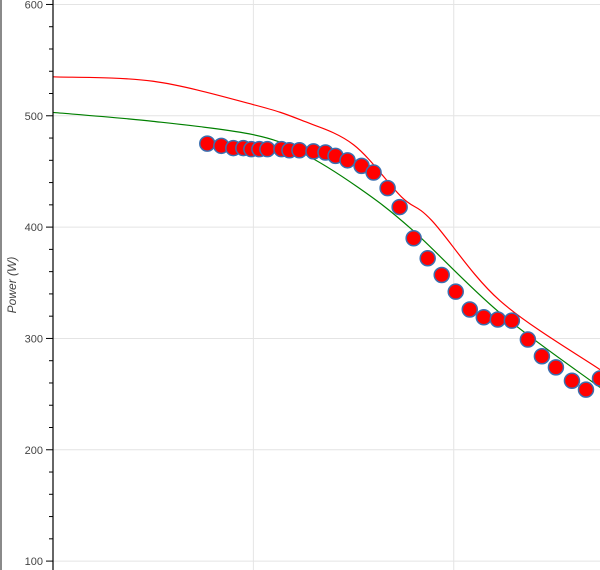 This screenshot has height=570, width=600. Describe the element at coordinates (39, 285) in the screenshot. I see `y-axis: 100 200 300 400 500 600` at that location.